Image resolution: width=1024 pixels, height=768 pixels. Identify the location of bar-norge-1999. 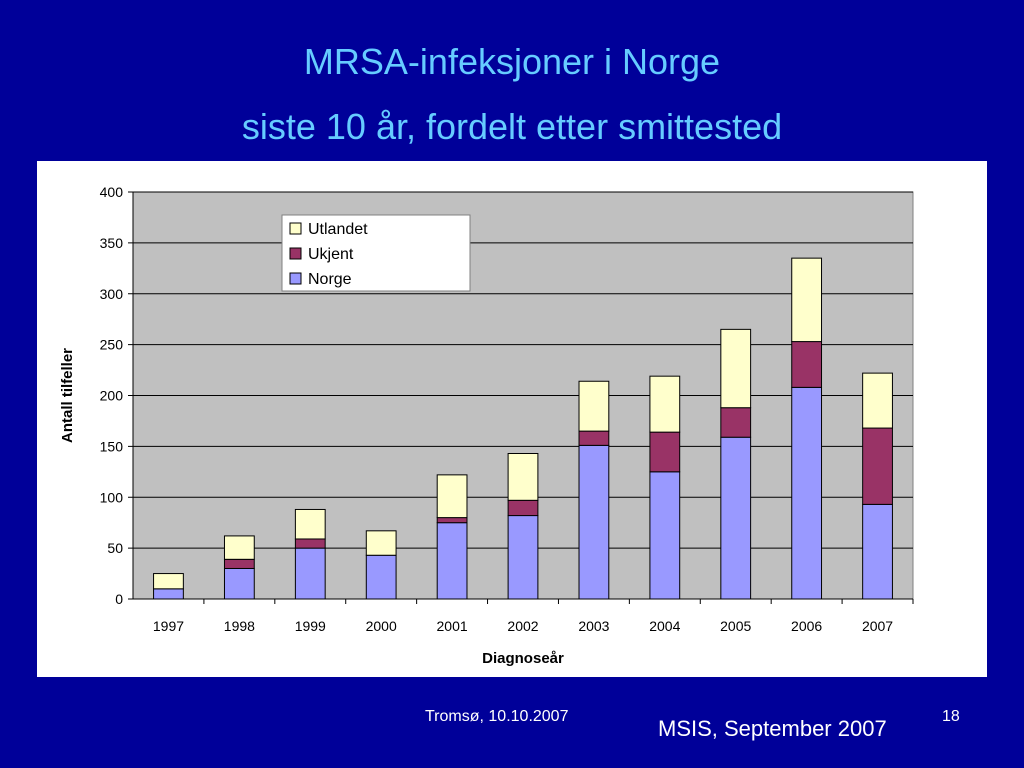
(310, 573).